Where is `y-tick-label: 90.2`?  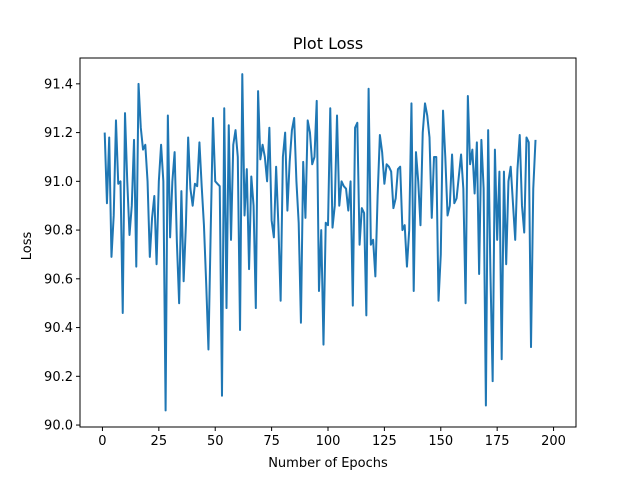
y-tick-label: 90.2 is located at coordinates (58, 377).